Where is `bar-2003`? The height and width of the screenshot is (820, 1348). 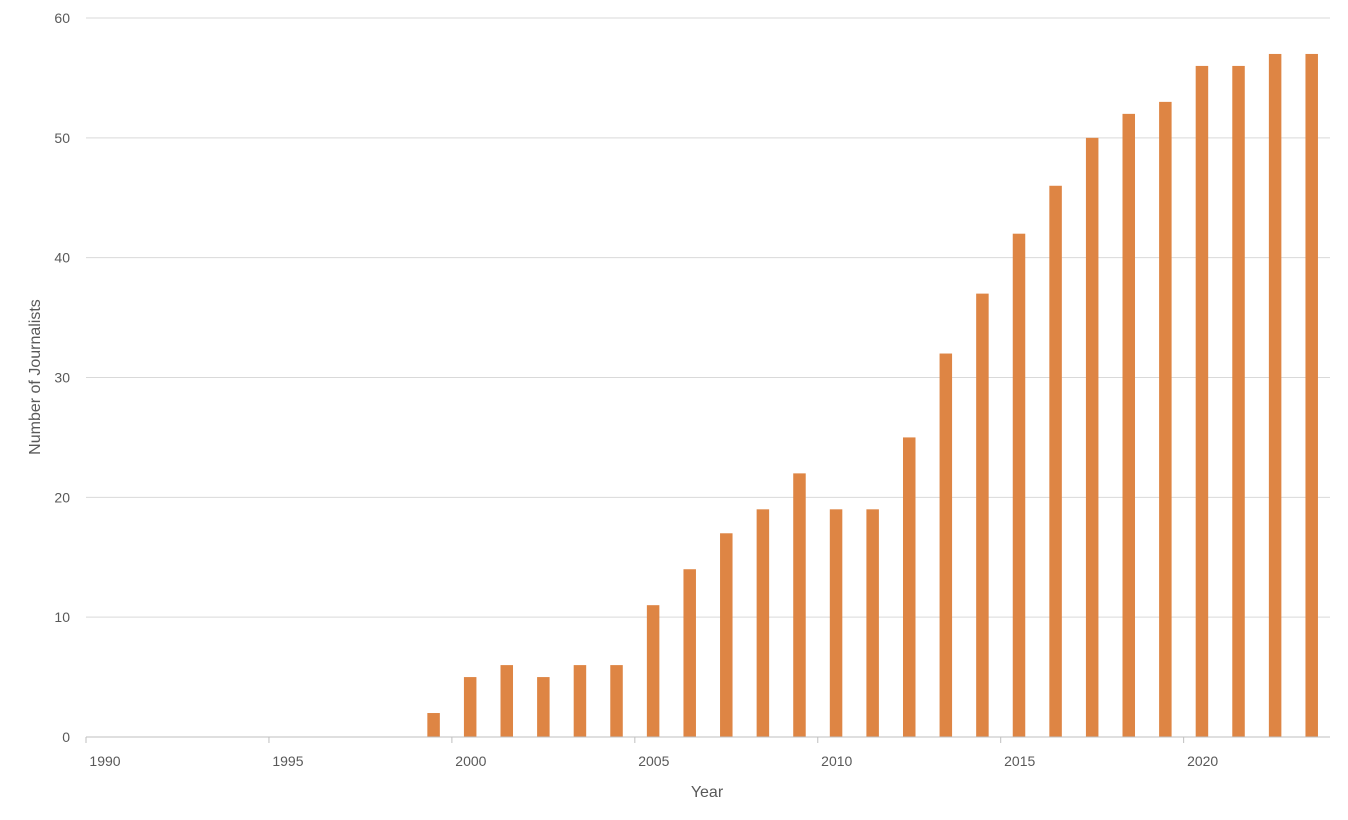 bar-2003 is located at coordinates (580, 701).